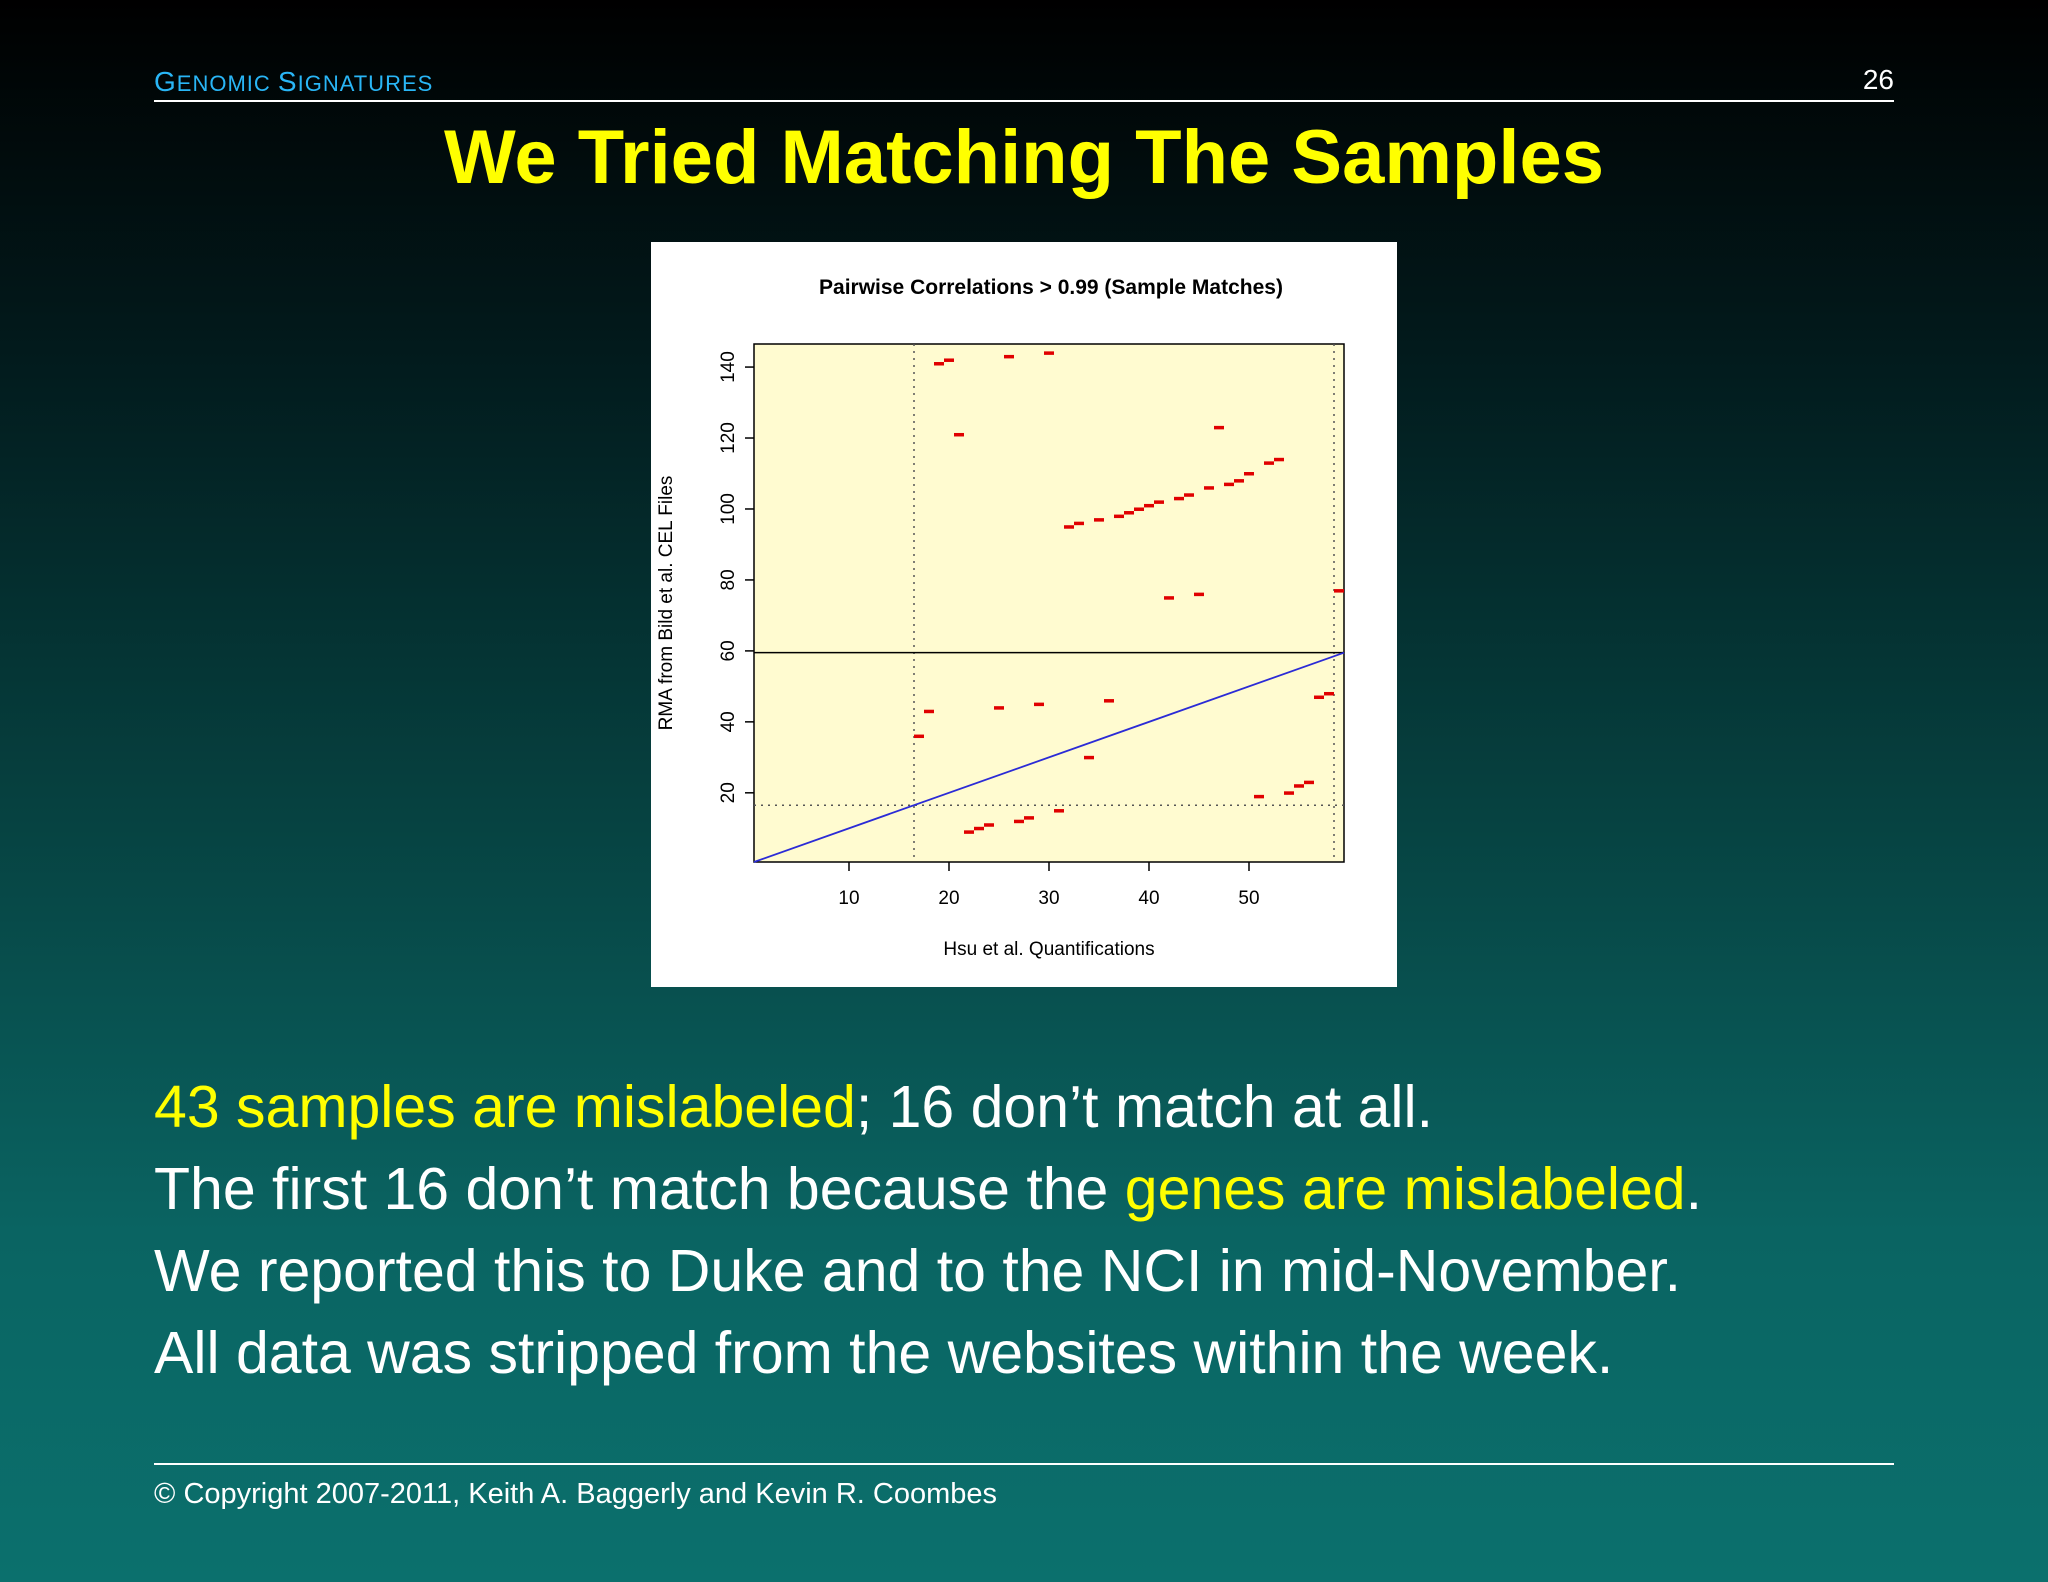  Describe the element at coordinates (1024, 1464) in the screenshot. I see `footer-divider` at that location.